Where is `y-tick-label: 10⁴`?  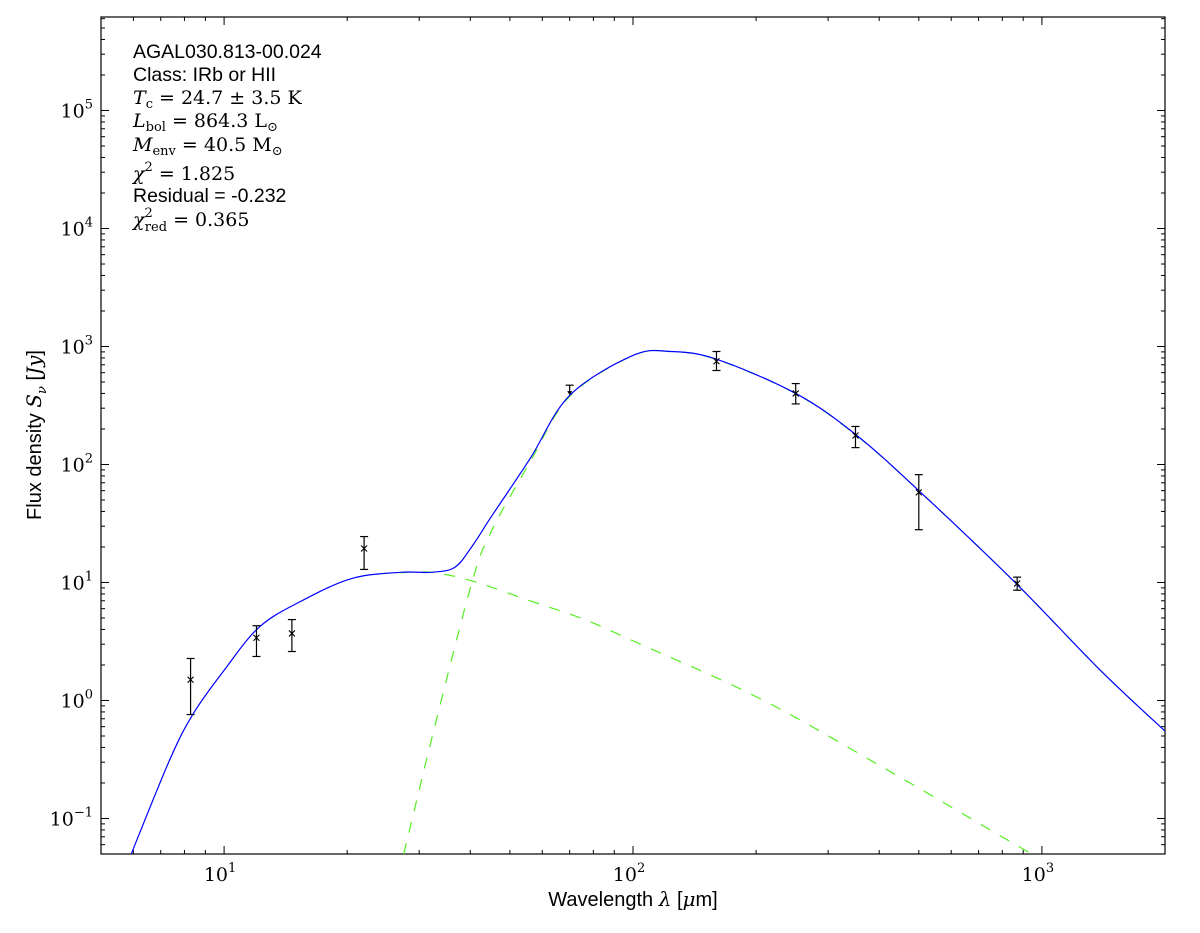
y-tick-label: 10⁴ is located at coordinates (77, 227).